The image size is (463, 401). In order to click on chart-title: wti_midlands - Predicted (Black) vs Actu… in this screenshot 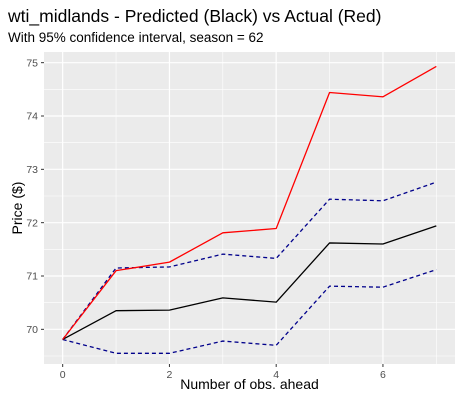, I will do `click(195, 16)`.